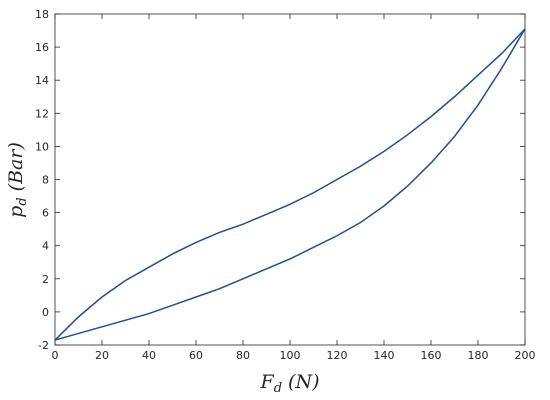  I want to click on y-axis-label: pd (Bar), so click(17, 180).